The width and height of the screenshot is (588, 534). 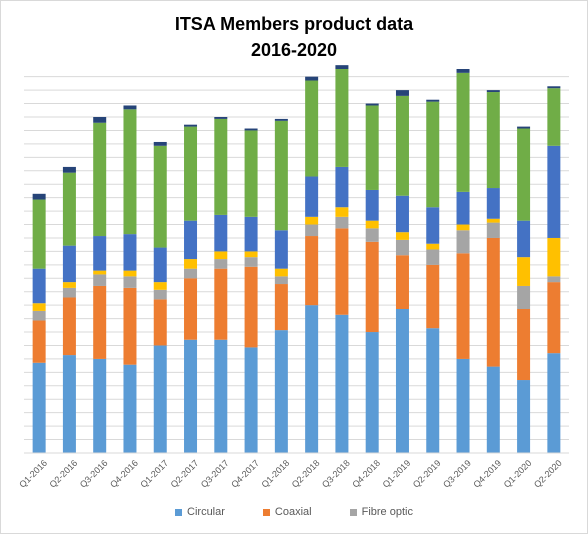 I want to click on x-tick-label: Q1-2016, so click(x=33, y=474).